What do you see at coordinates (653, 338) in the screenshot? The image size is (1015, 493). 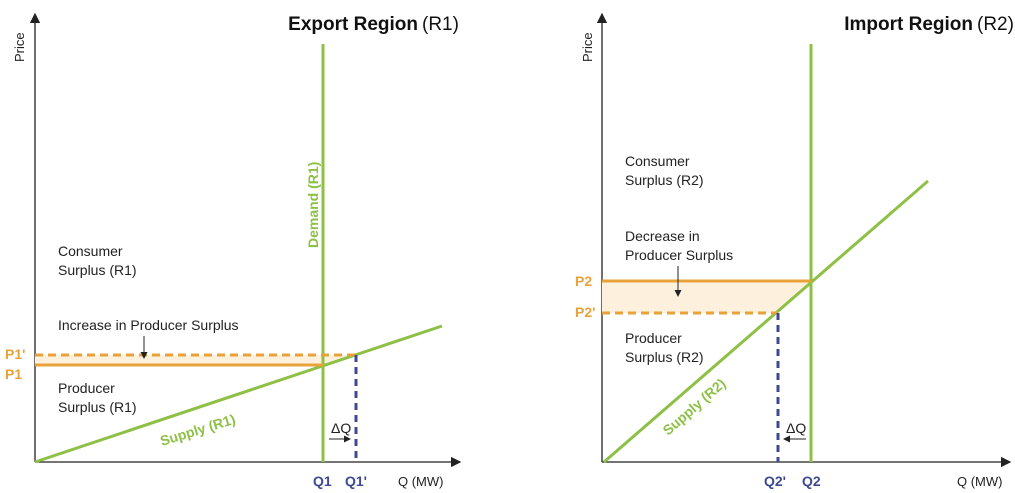 I see `right-producer-surplus-line1: Producer` at bounding box center [653, 338].